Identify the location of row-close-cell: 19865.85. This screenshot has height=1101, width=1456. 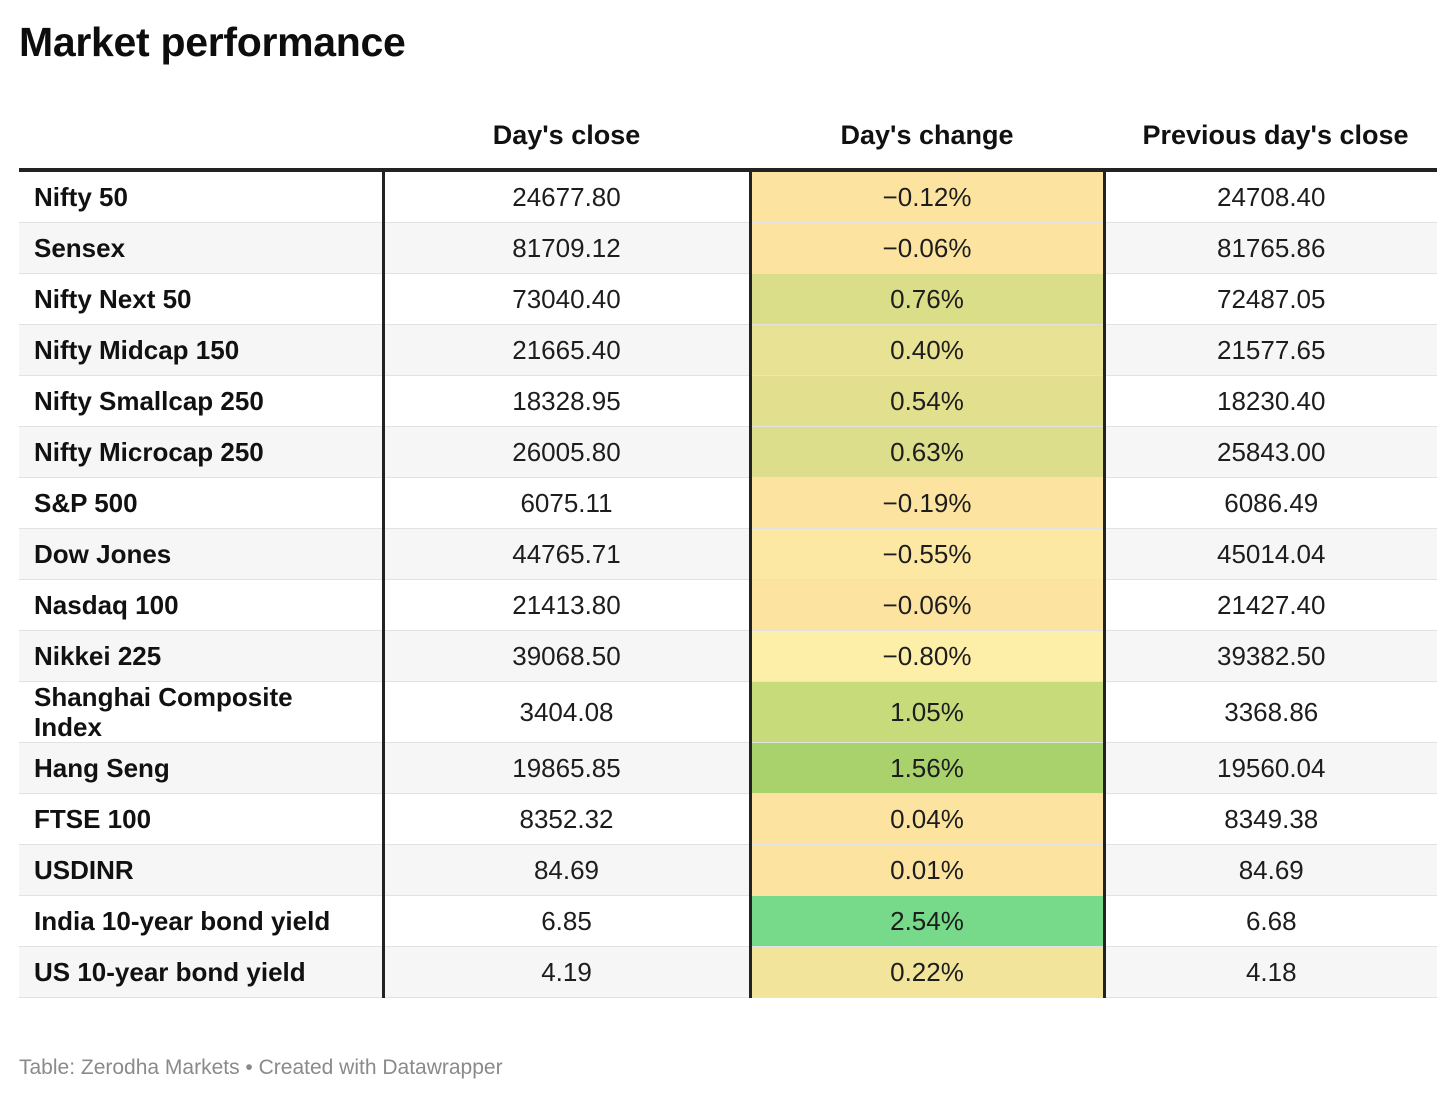
(565, 768).